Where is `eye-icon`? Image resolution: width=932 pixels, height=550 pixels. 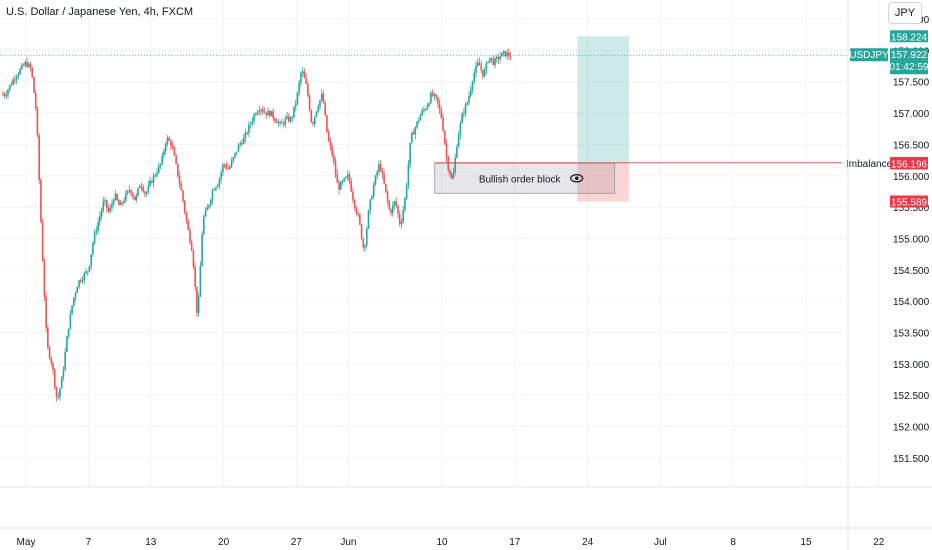 eye-icon is located at coordinates (577, 178).